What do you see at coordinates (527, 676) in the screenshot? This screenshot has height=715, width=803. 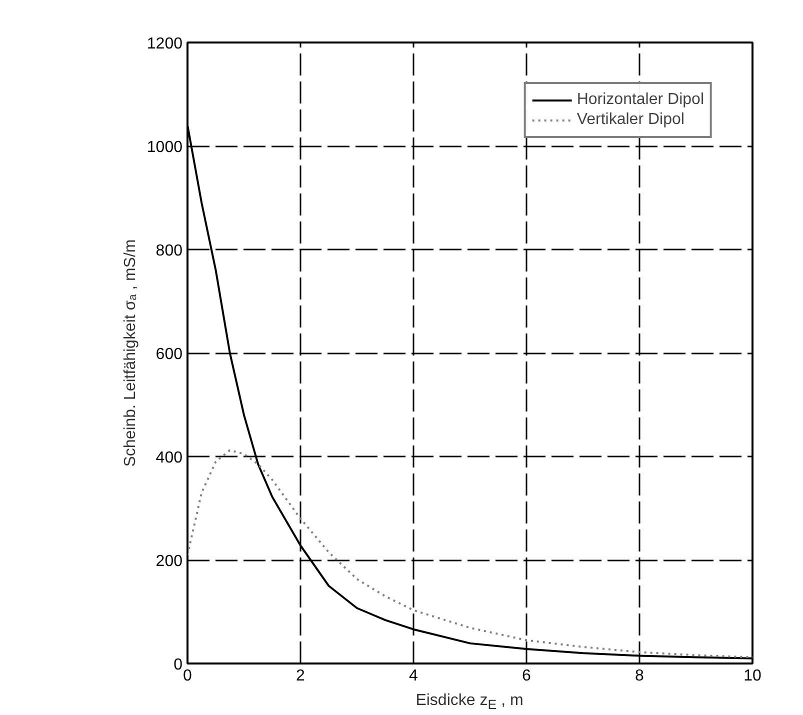 I see `x-tick-label: 6` at bounding box center [527, 676].